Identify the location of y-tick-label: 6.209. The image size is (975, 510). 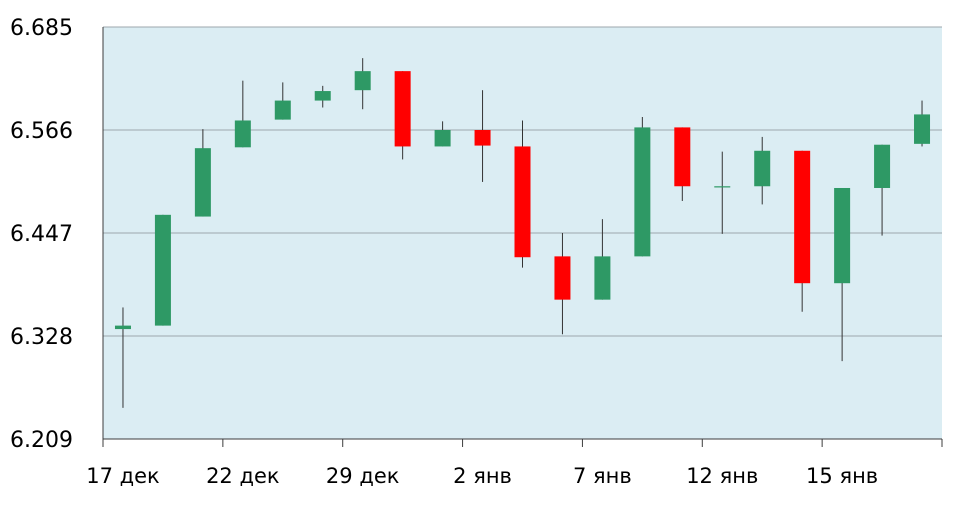
(41, 440).